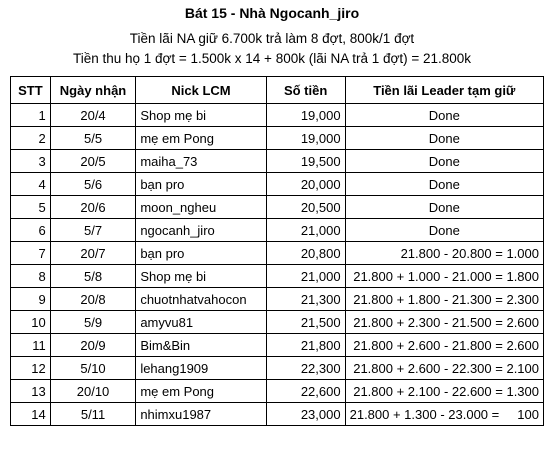  What do you see at coordinates (201, 345) in the screenshot?
I see `cell-nick: Bim&Bin` at bounding box center [201, 345].